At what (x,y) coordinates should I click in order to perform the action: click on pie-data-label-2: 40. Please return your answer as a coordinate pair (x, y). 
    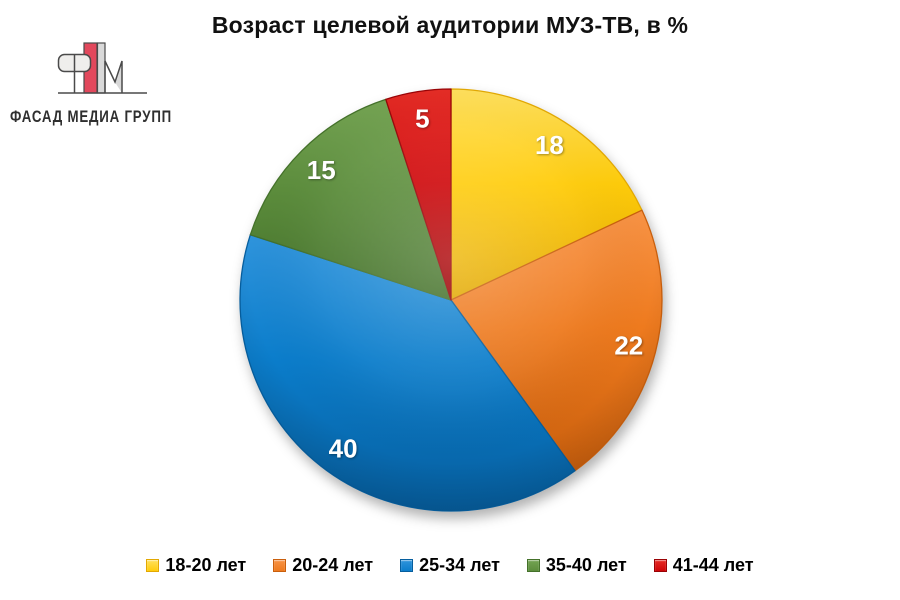
    Looking at the image, I should click on (343, 449).